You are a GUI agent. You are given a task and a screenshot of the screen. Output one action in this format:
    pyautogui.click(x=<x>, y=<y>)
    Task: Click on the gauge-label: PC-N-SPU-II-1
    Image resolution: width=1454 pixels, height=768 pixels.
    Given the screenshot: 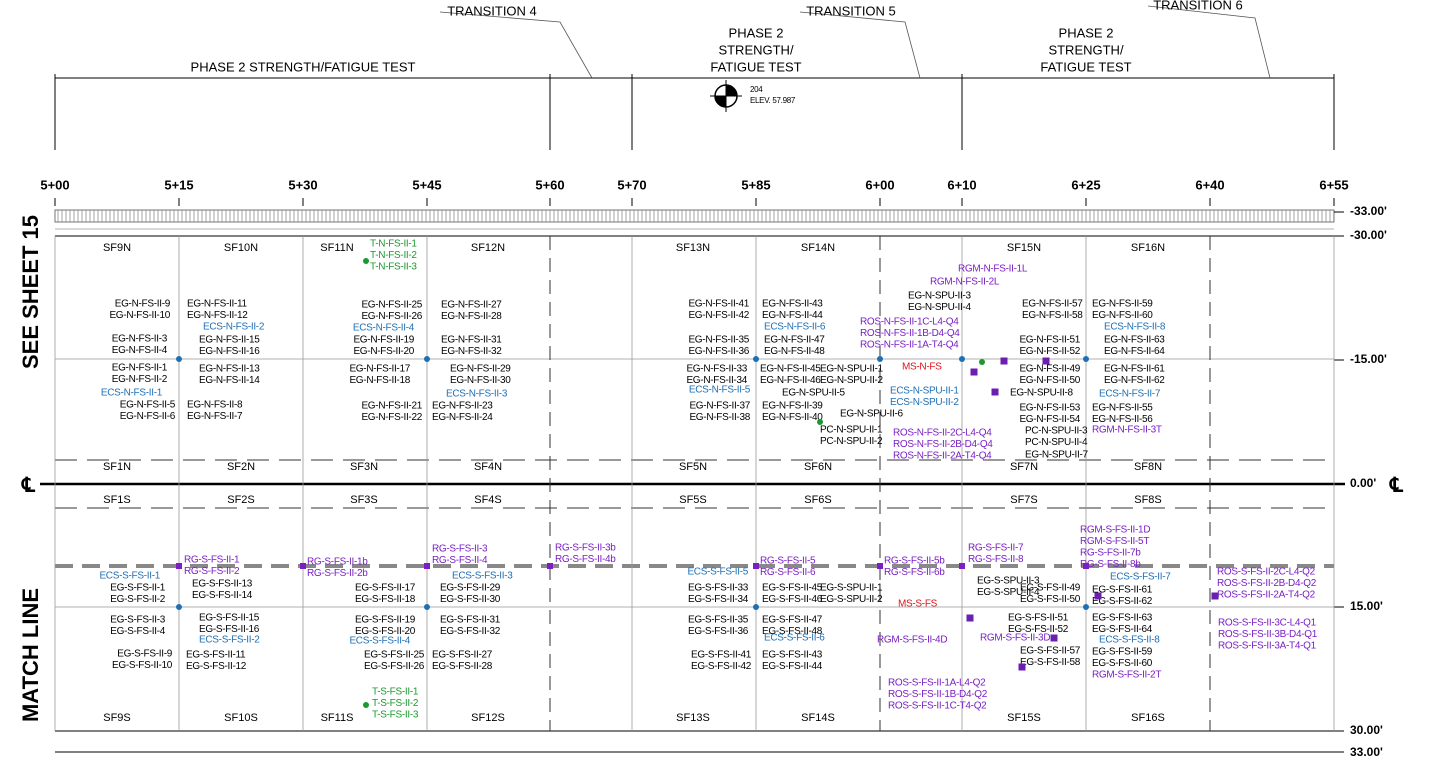 What is the action you would take?
    pyautogui.click(x=851, y=430)
    